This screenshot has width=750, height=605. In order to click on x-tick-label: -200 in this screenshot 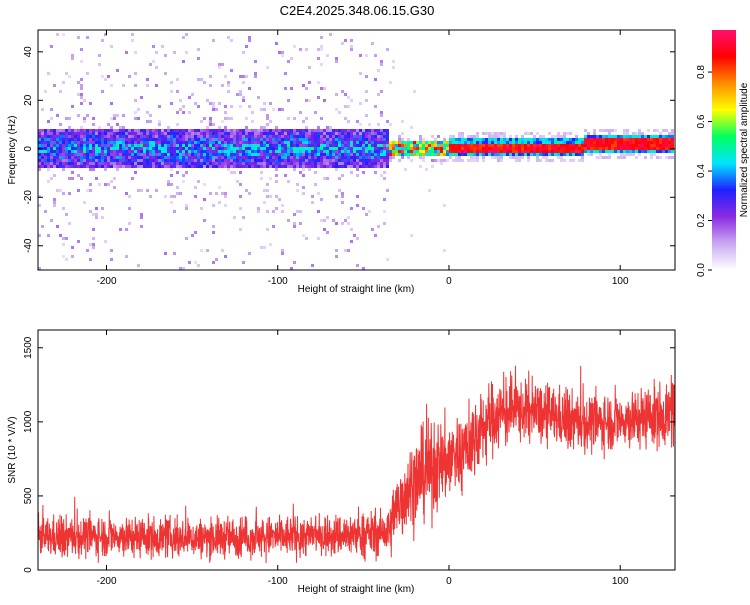, I will do `click(106, 281)`.